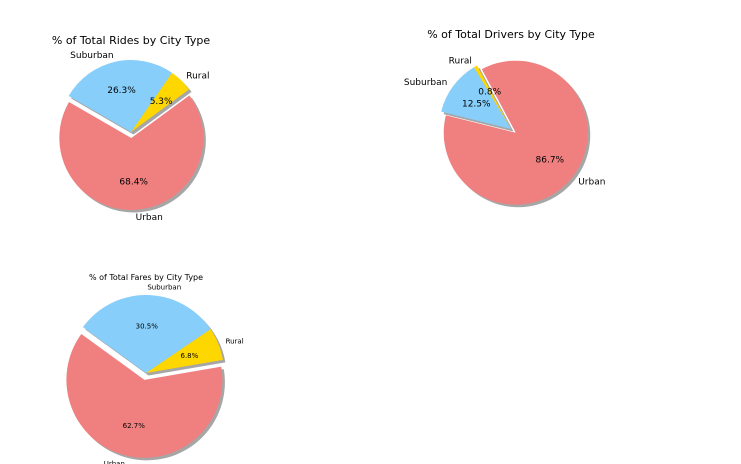  Describe the element at coordinates (131, 40) in the screenshot. I see `chart-title: % of Total Rides by City Type` at that location.